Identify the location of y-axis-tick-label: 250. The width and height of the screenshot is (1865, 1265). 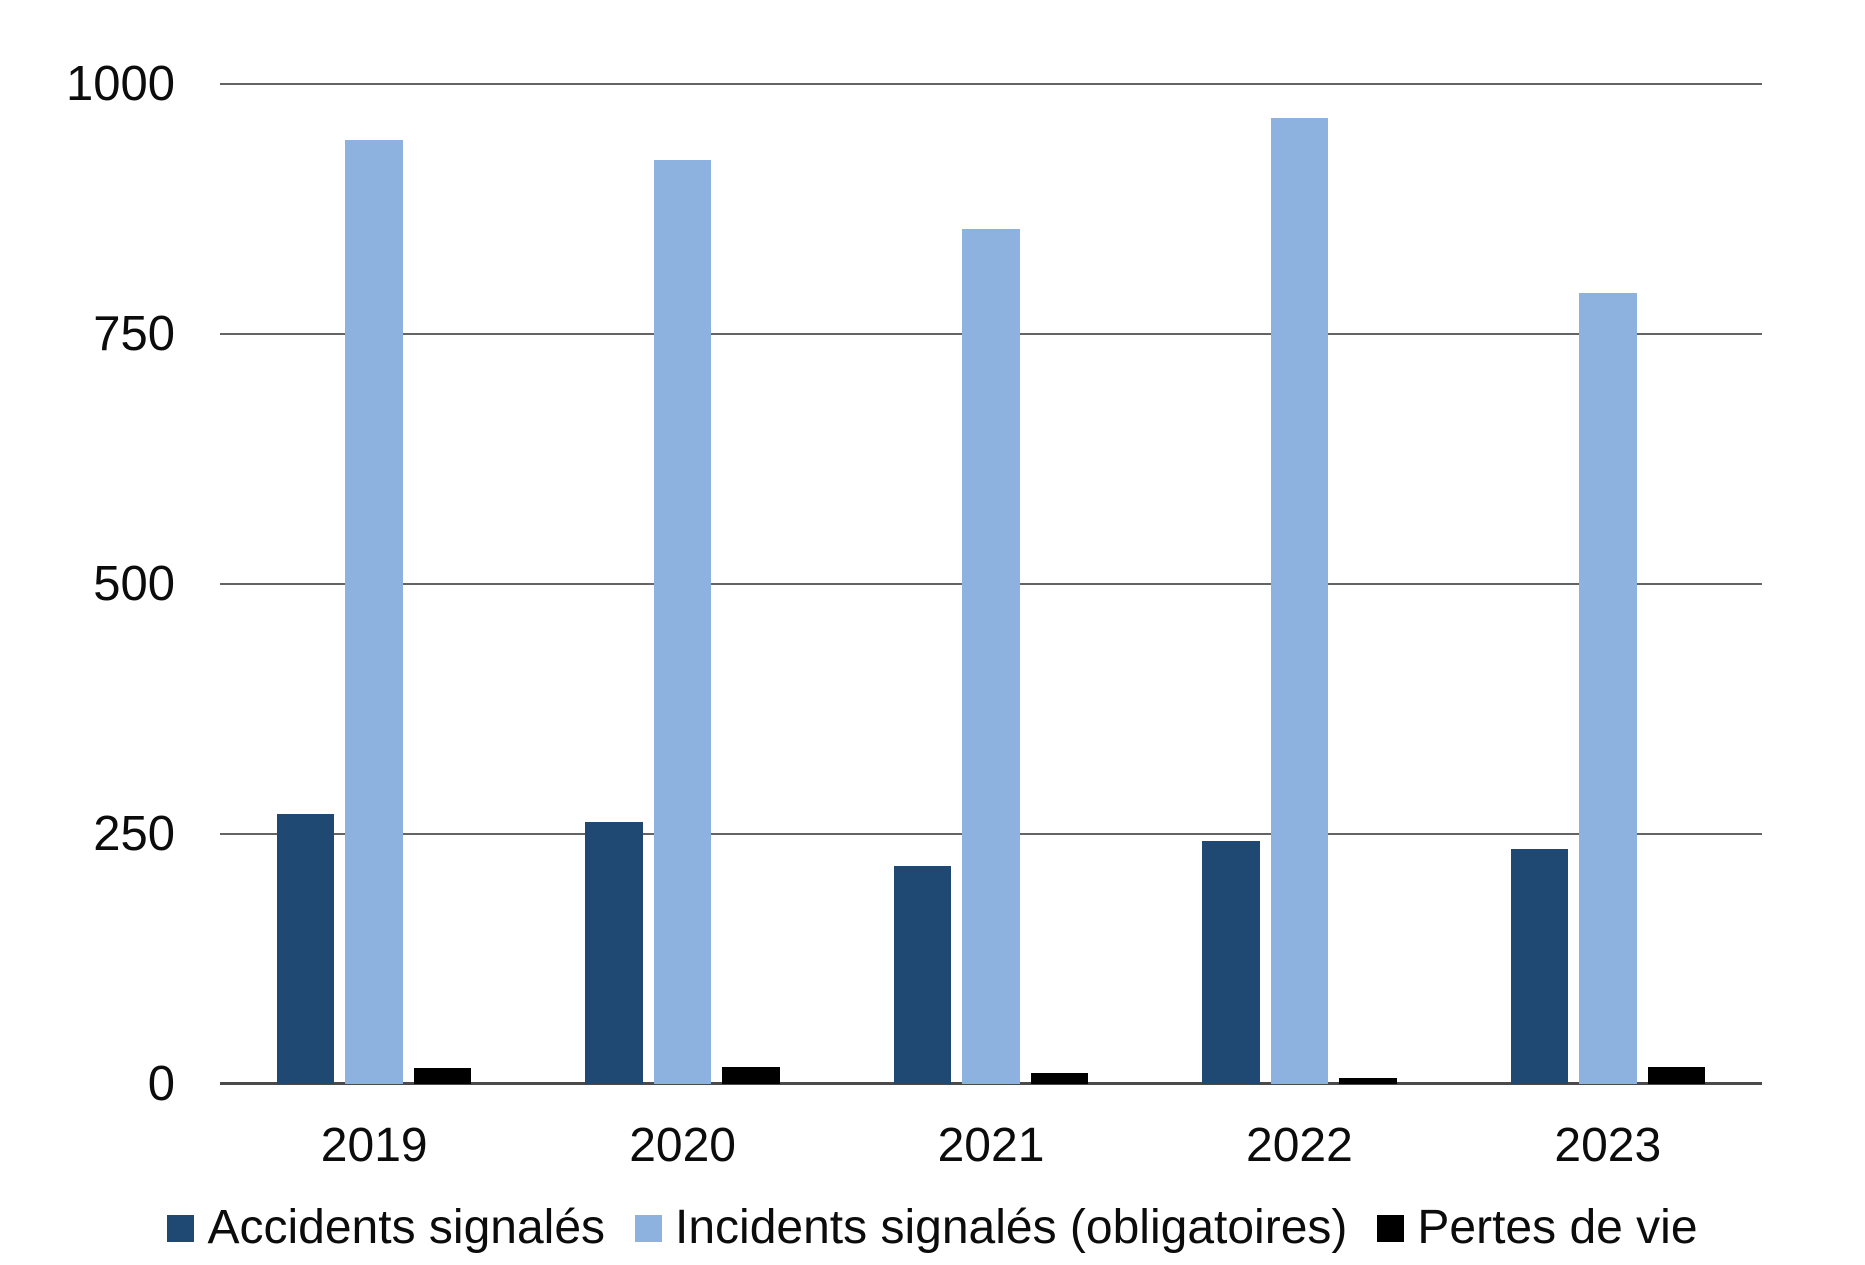
(134, 834).